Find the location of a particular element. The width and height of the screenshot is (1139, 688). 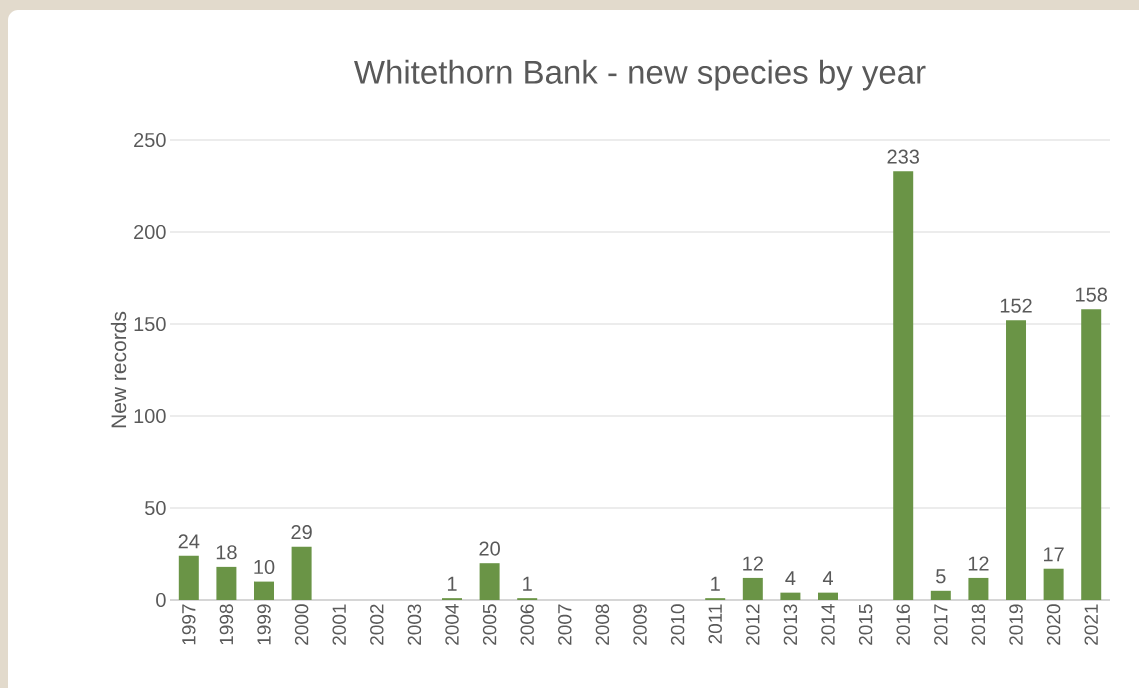

data-label: 152 is located at coordinates (1016, 305).